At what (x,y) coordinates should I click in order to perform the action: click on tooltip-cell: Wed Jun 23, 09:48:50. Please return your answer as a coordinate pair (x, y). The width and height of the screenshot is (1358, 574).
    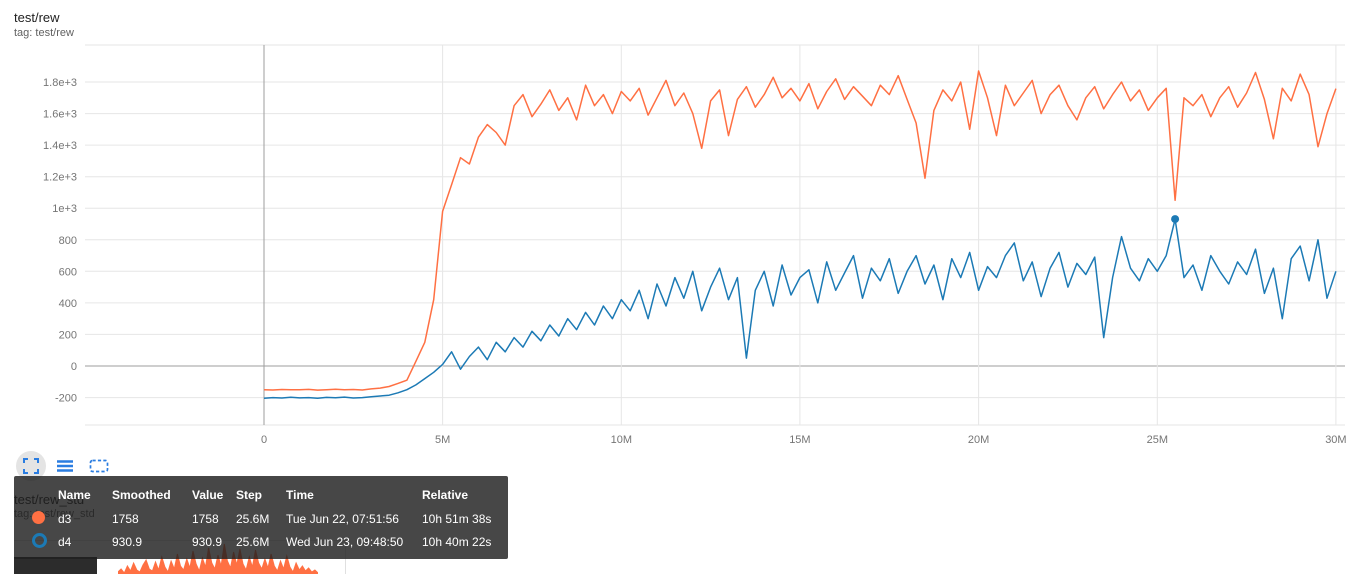
    Looking at the image, I should click on (345, 541).